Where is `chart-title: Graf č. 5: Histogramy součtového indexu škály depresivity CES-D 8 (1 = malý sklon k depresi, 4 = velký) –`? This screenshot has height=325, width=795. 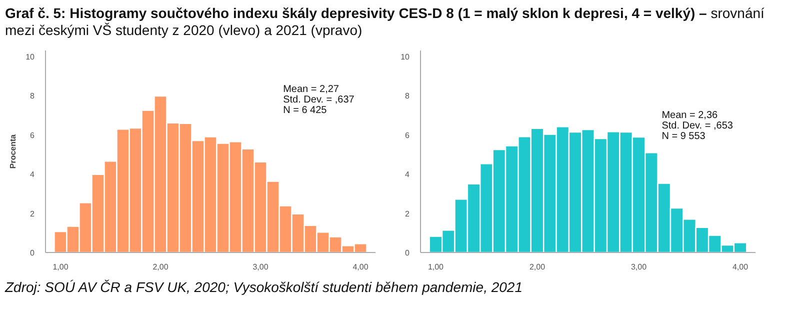
chart-title: Graf č. 5: Histogramy součtového indexu škály depresivity CES-D 8 (1 = malý sklon k depresi, 4 = velký) – is located at coordinates (356, 13).